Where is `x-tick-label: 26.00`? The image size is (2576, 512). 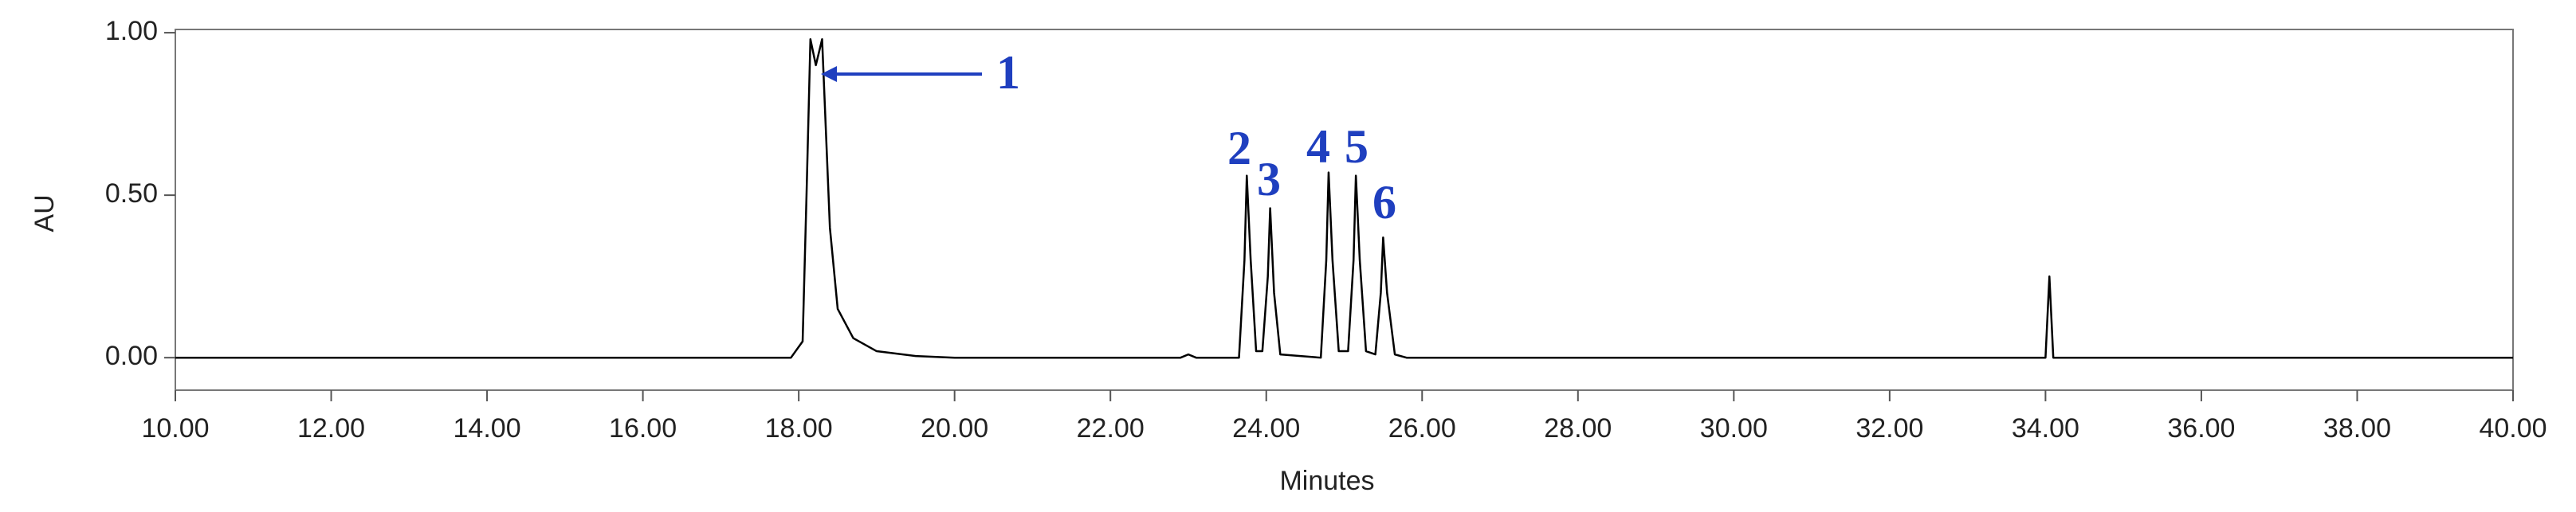 x-tick-label: 26.00 is located at coordinates (1422, 428).